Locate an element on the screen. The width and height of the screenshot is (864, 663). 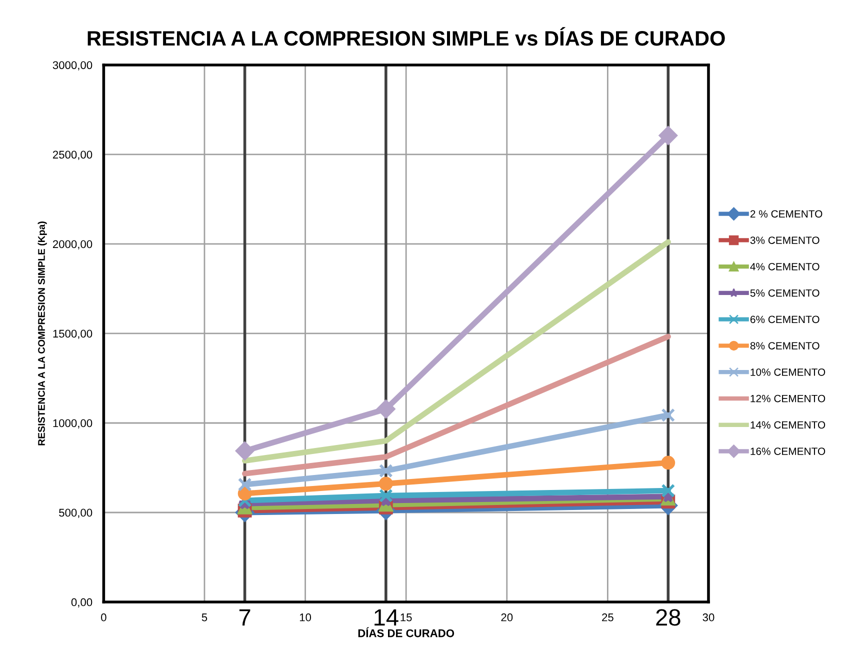
x-tick-label: 5 is located at coordinates (205, 618).